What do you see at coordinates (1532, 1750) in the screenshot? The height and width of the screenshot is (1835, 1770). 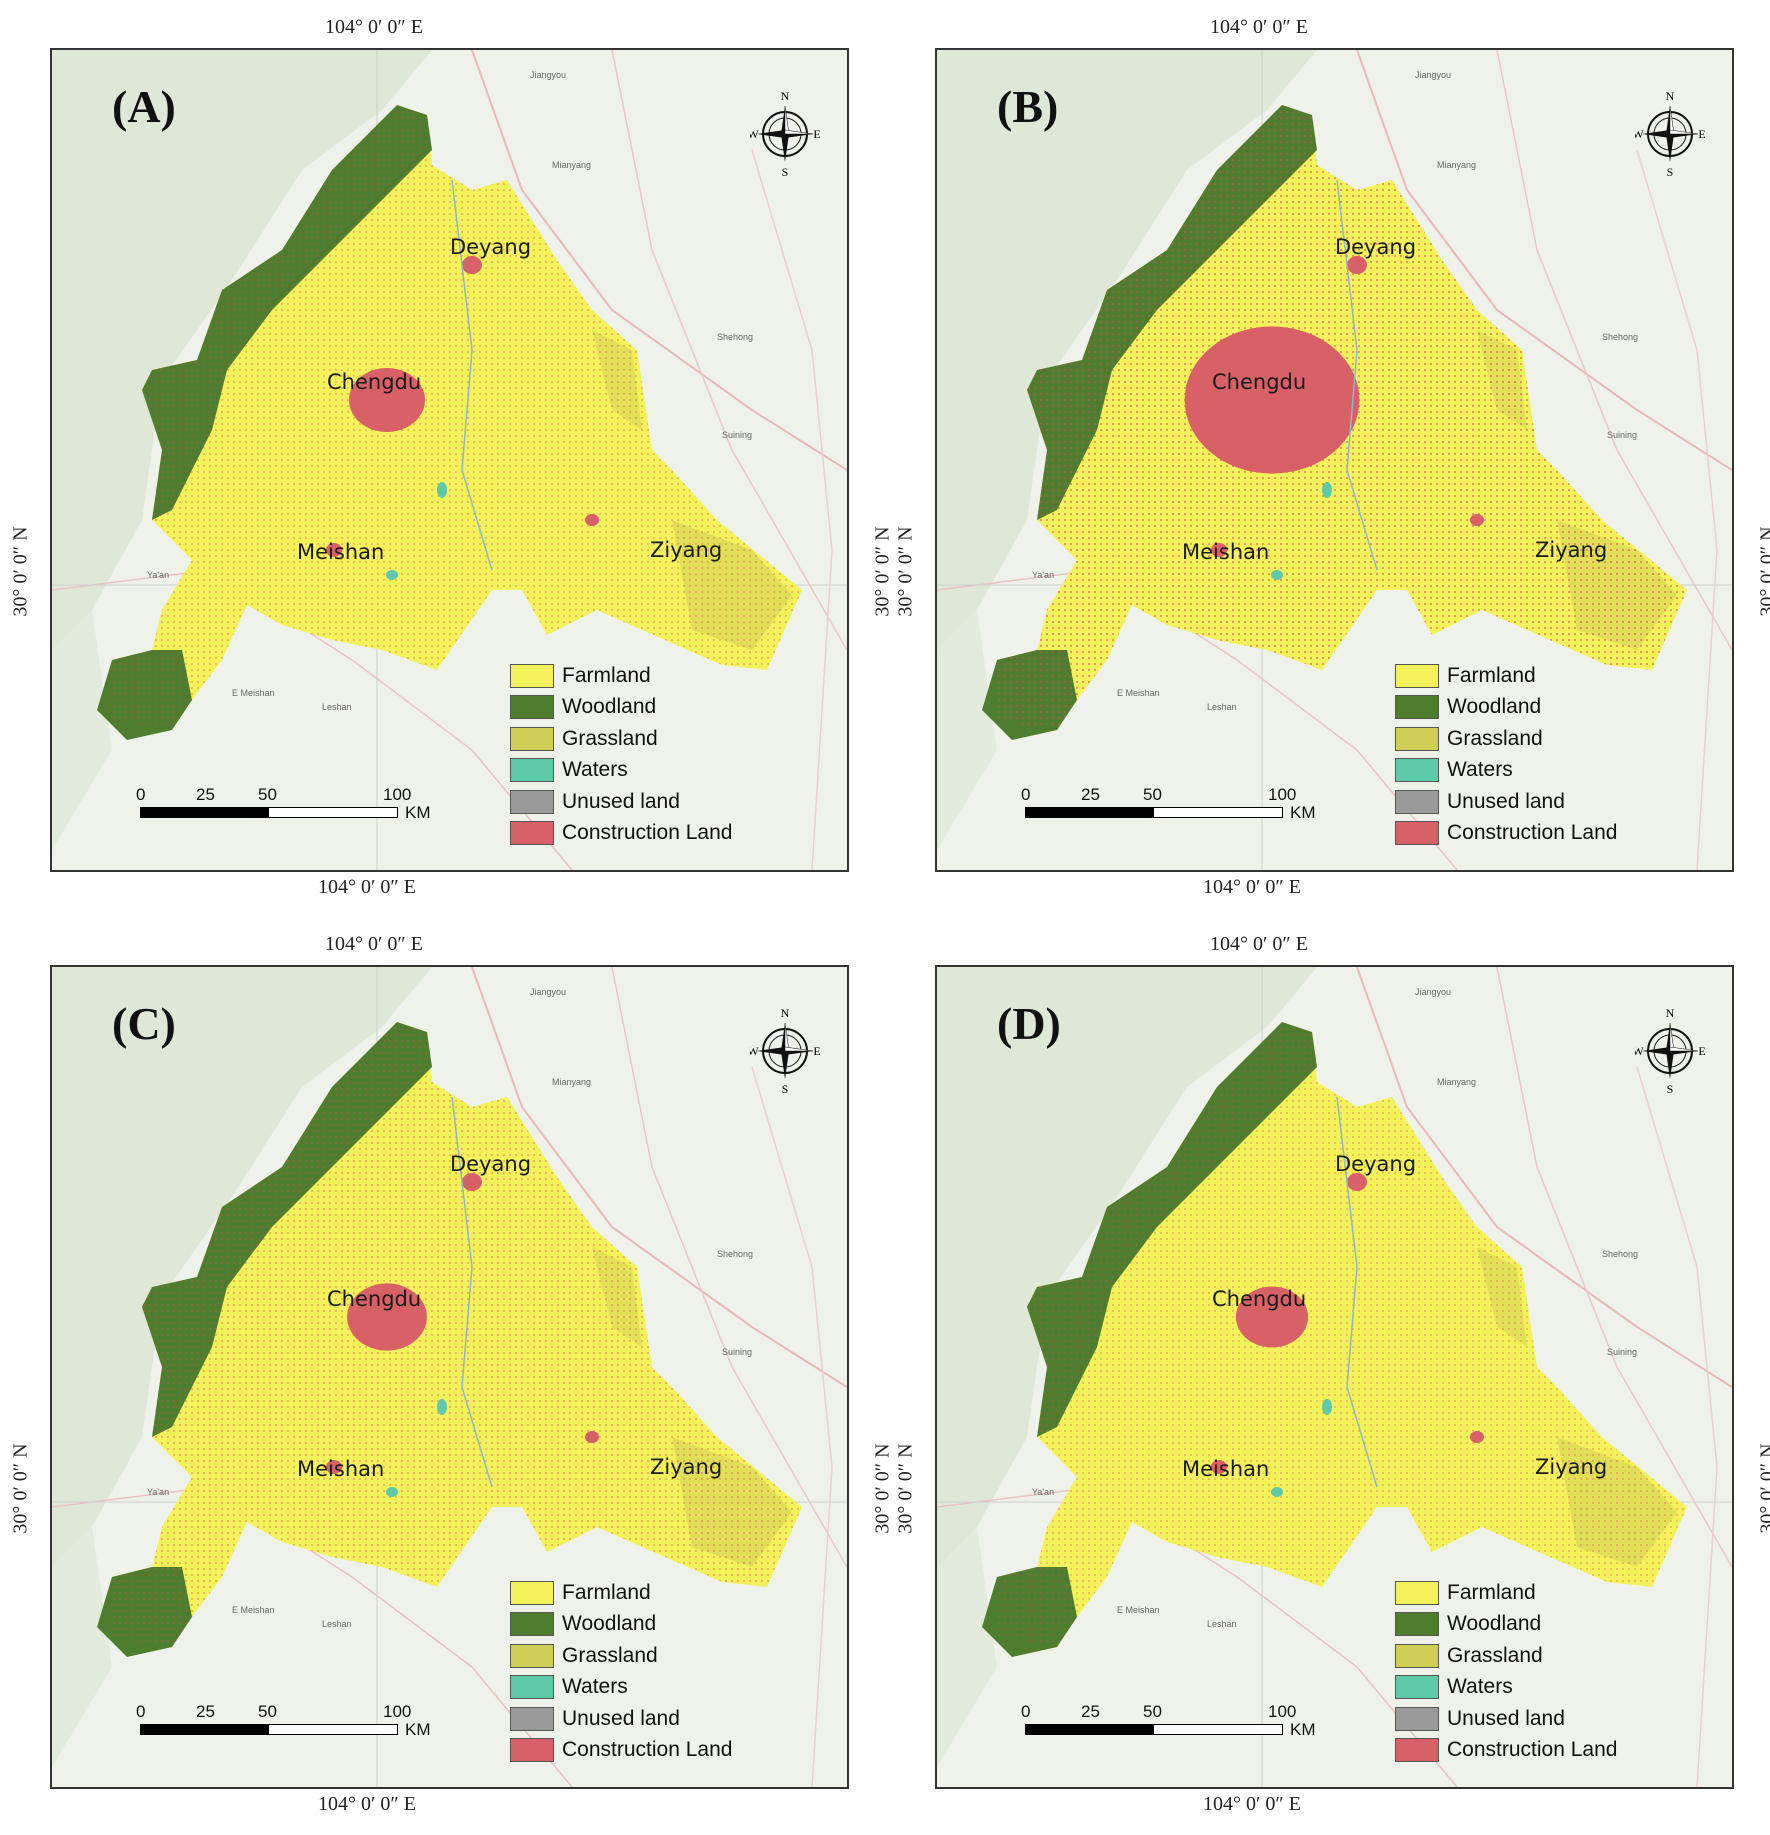 I see `legend-label: Construction Land` at bounding box center [1532, 1750].